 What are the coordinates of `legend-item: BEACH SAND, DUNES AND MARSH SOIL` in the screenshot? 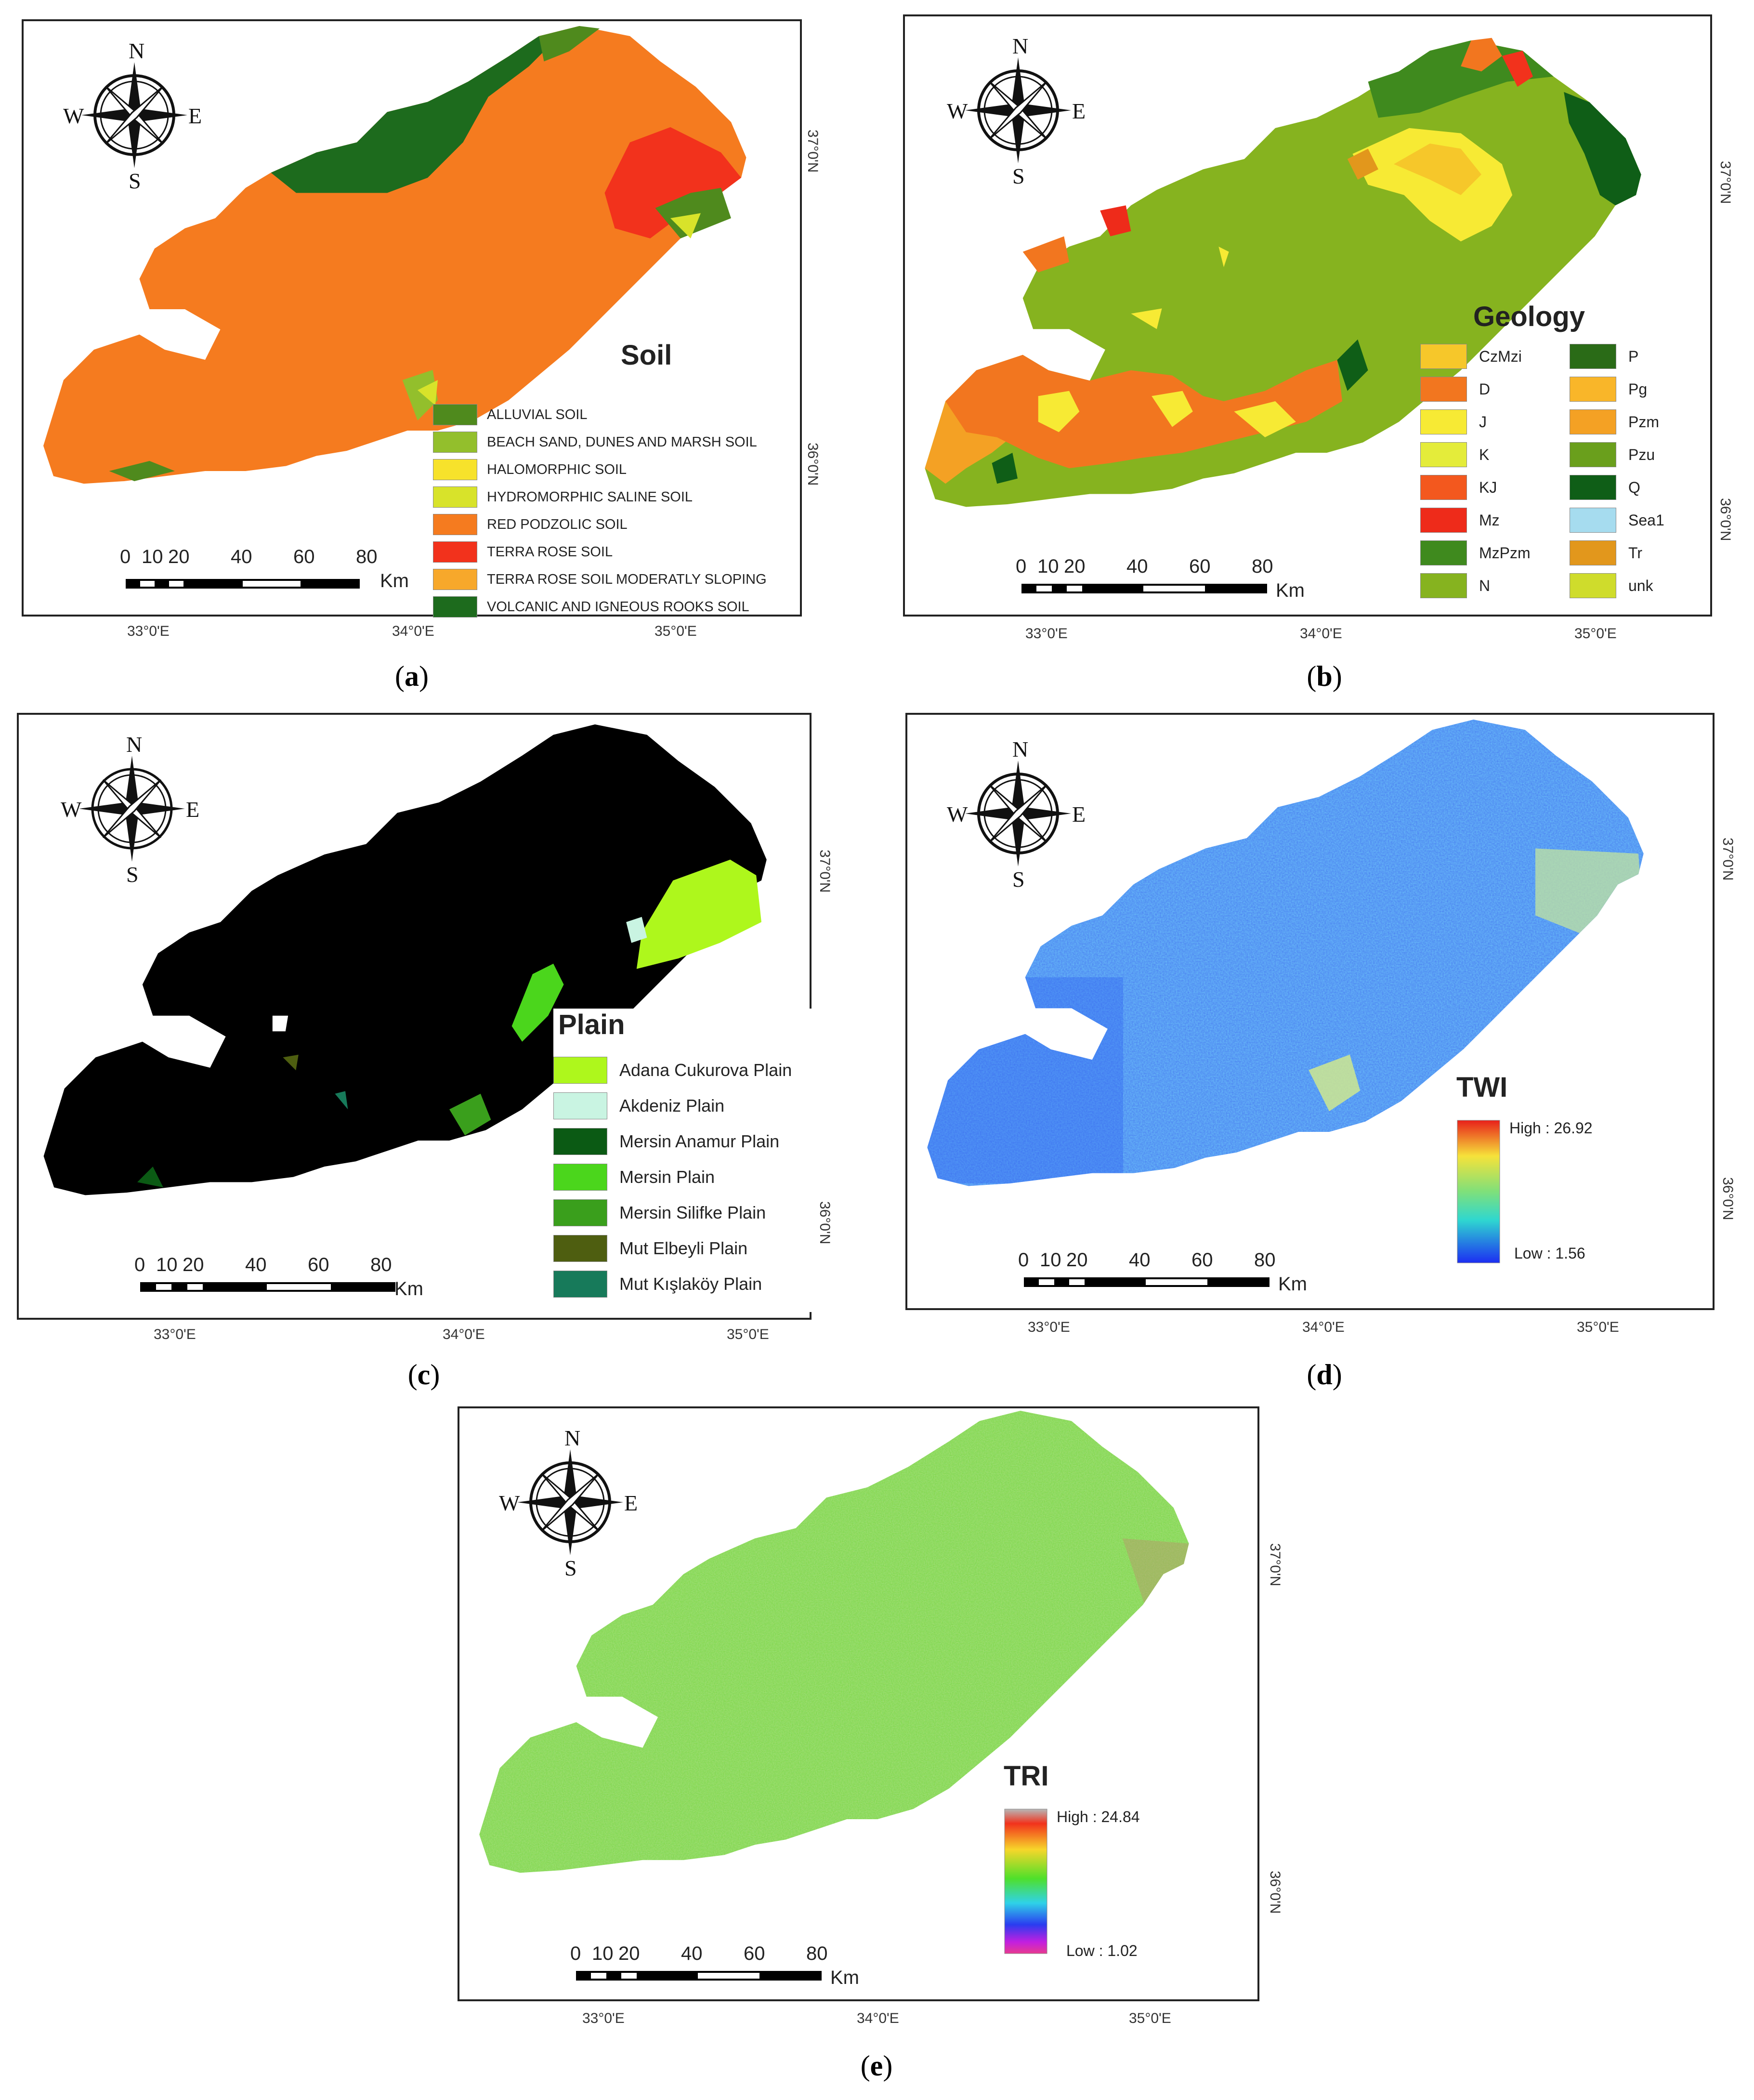 It's located at (595, 443).